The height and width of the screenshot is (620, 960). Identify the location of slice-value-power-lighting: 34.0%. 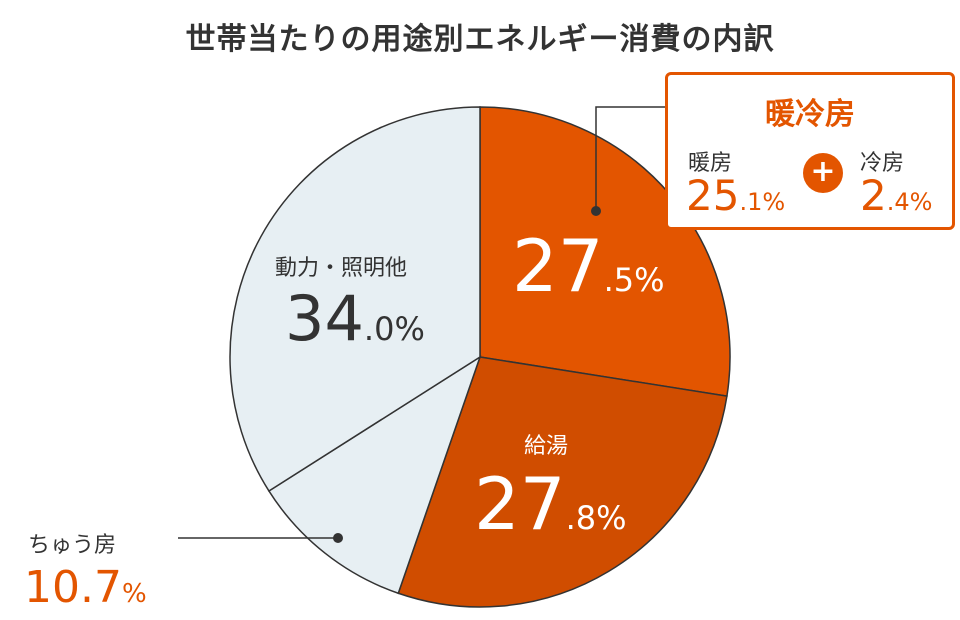
(355, 318).